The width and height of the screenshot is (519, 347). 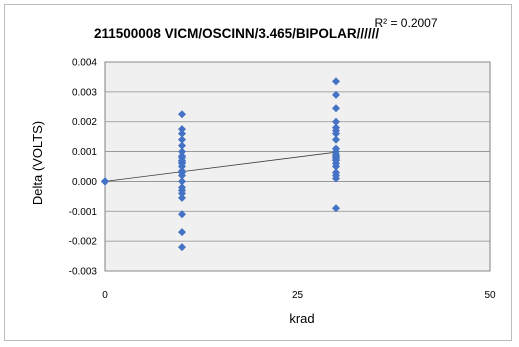 I want to click on y-axis-label: Delta (VOLTS), so click(x=37, y=163).